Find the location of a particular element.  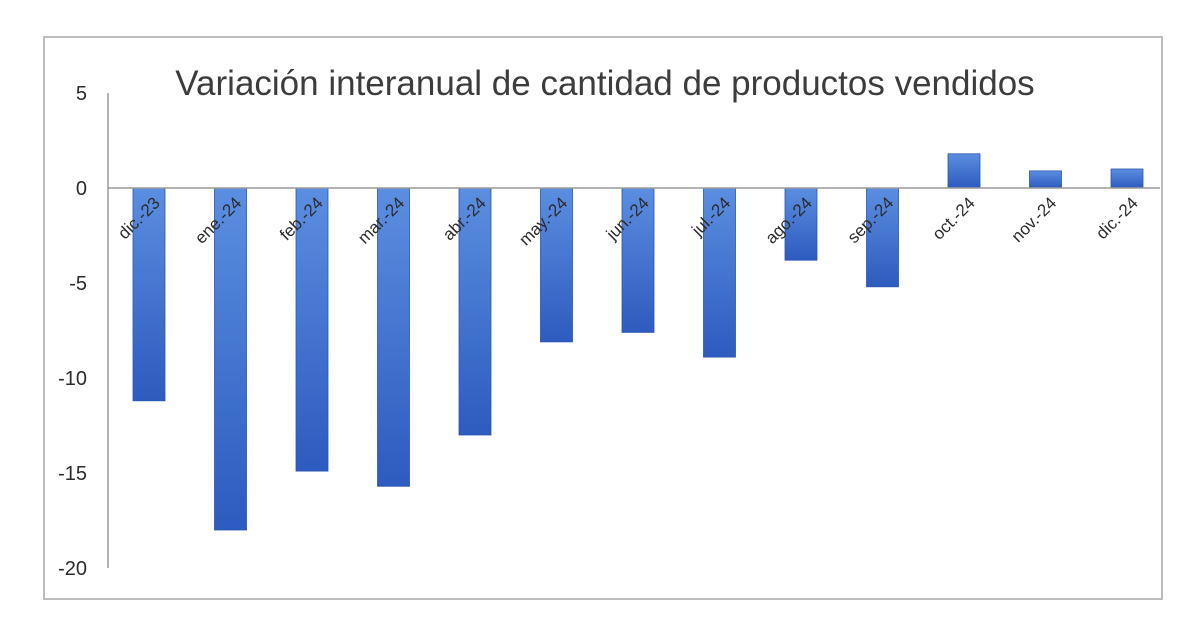

bar-jul.-24 is located at coordinates (719, 272).